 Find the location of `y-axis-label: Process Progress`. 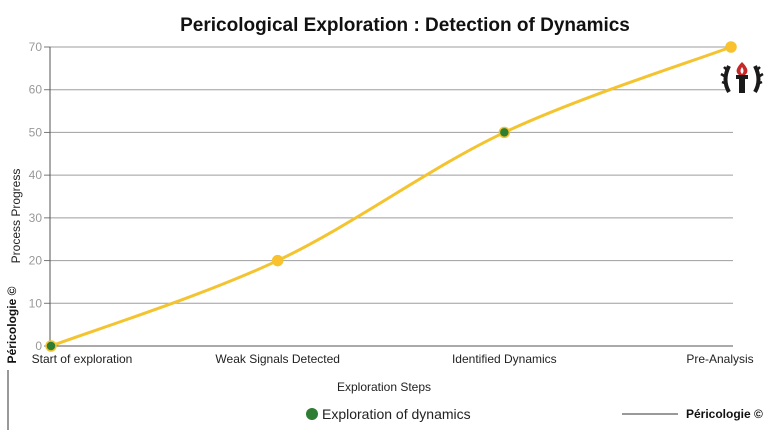

y-axis-label: Process Progress is located at coordinates (16, 216).